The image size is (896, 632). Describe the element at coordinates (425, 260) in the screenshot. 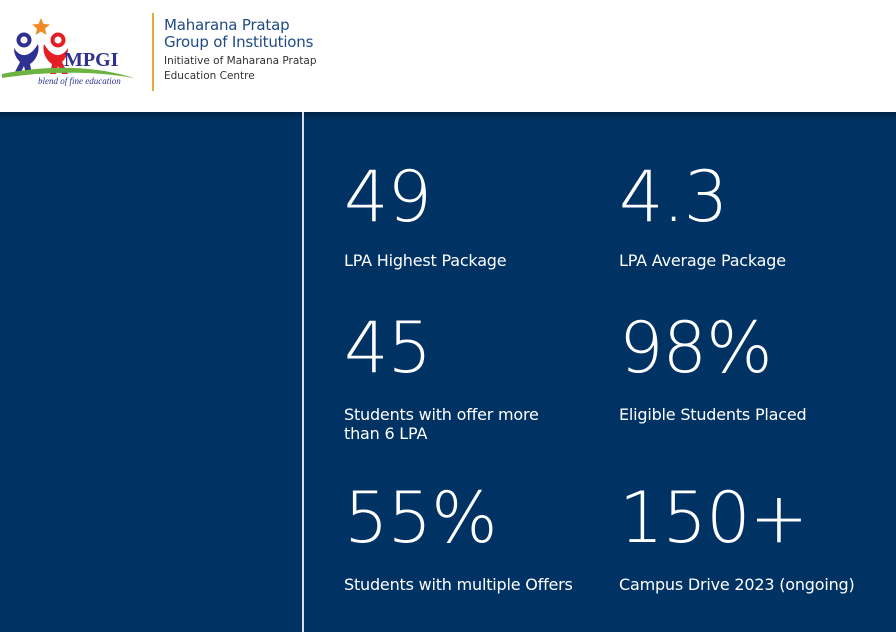

I see `stat-label: LPA Highest Package` at that location.